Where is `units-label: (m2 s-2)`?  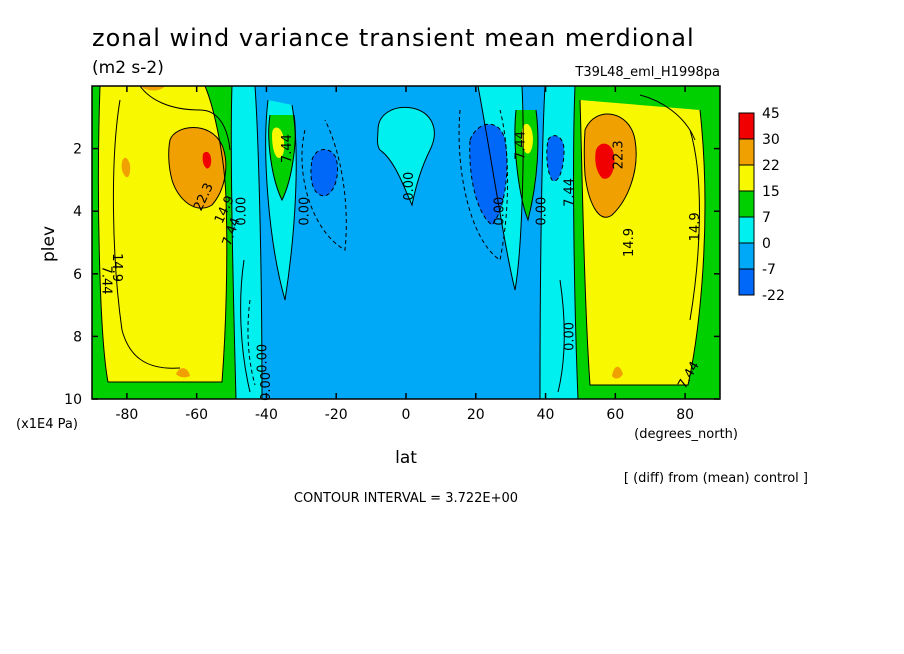 units-label: (m2 s-2) is located at coordinates (128, 68).